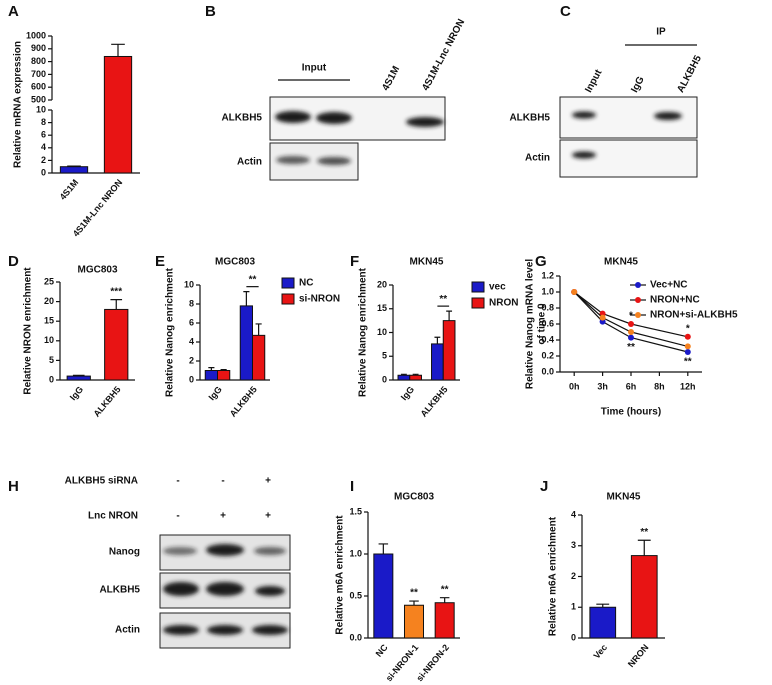 The width and height of the screenshot is (772, 685). I want to click on x-tick-label: 12h, so click(688, 386).